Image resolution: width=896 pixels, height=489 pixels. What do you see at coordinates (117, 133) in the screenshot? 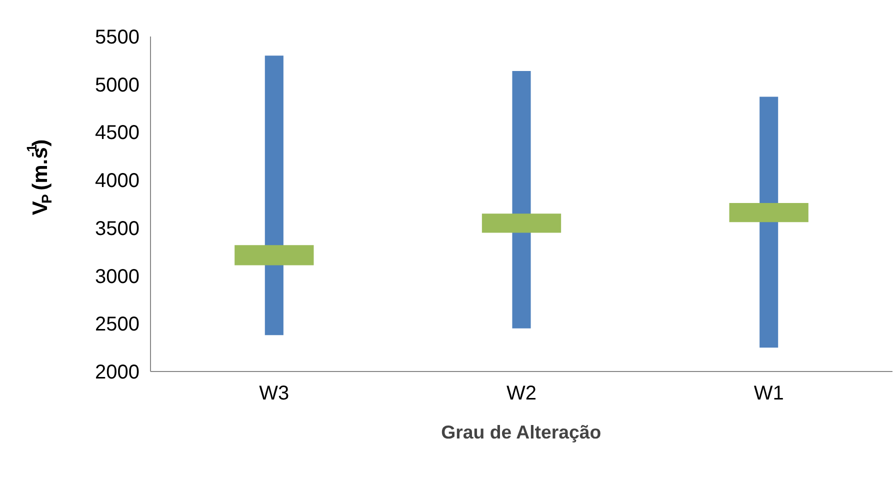
I see `y-tick-label: 4500` at bounding box center [117, 133].